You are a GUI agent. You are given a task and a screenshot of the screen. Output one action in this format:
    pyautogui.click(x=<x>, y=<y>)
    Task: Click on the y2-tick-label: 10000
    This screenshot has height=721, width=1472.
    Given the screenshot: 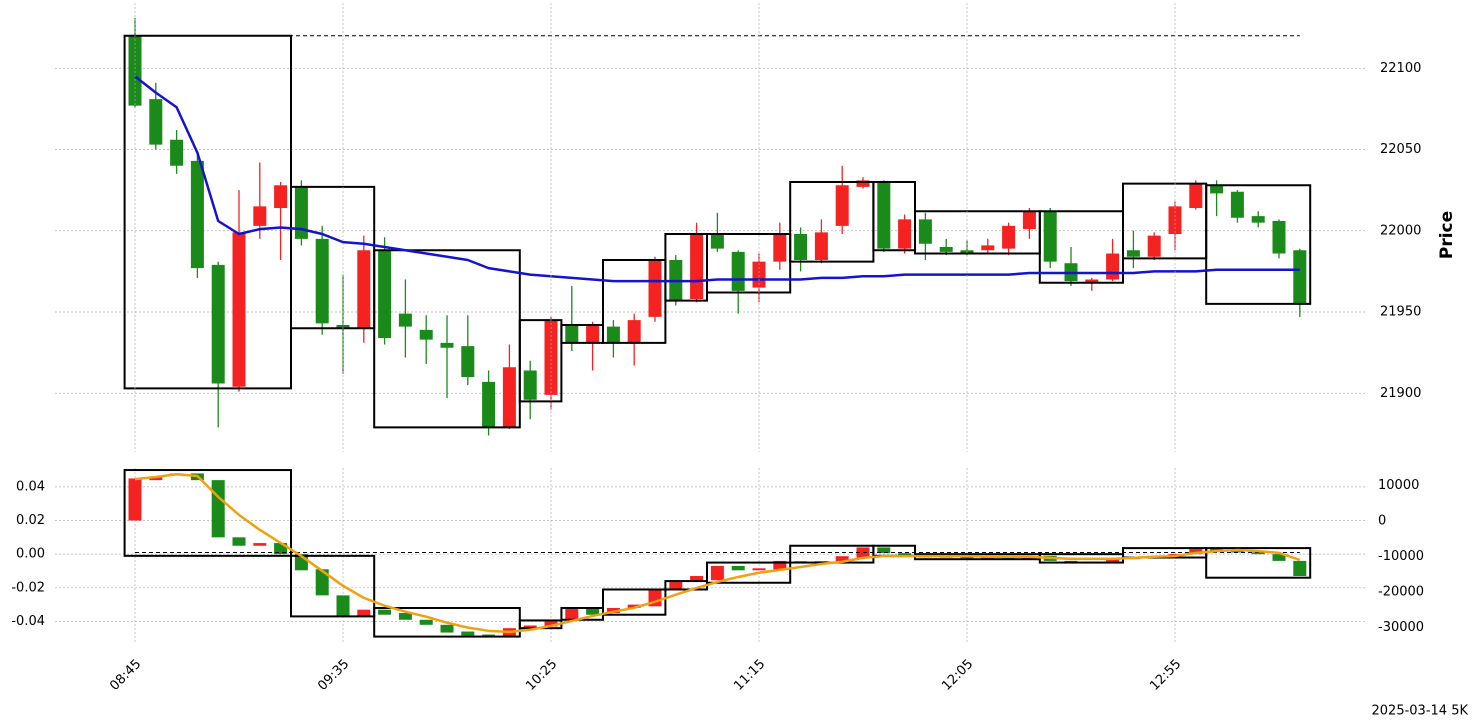 What is the action you would take?
    pyautogui.click(x=1398, y=485)
    